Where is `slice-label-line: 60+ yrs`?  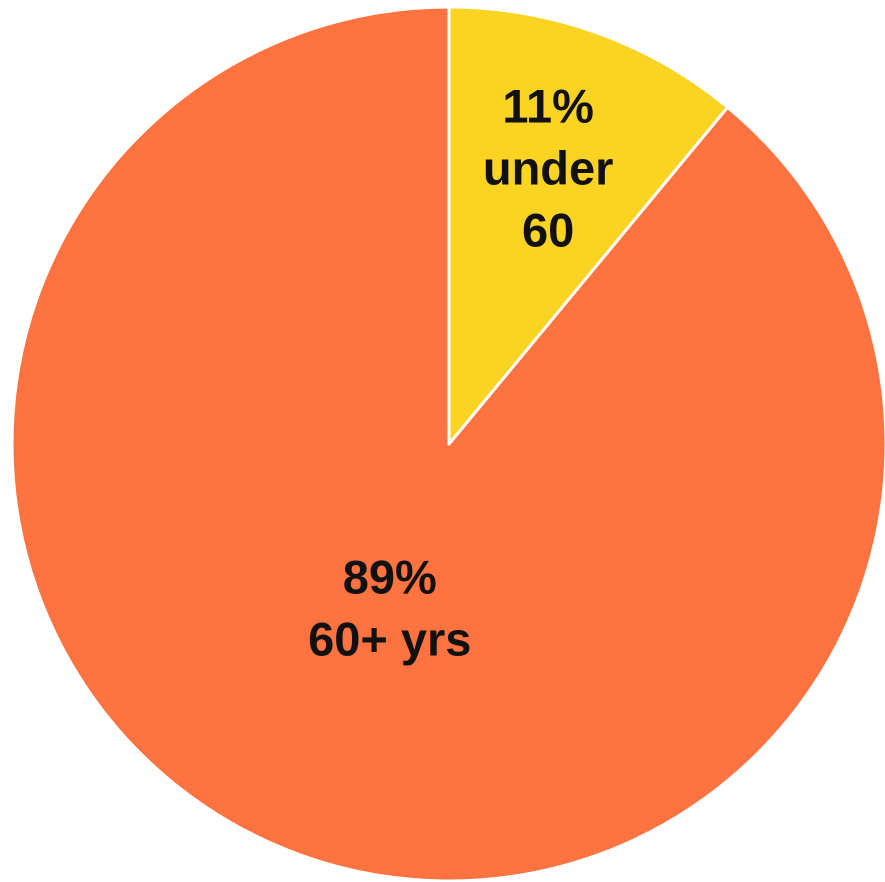
slice-label-line: 60+ yrs is located at coordinates (389, 638).